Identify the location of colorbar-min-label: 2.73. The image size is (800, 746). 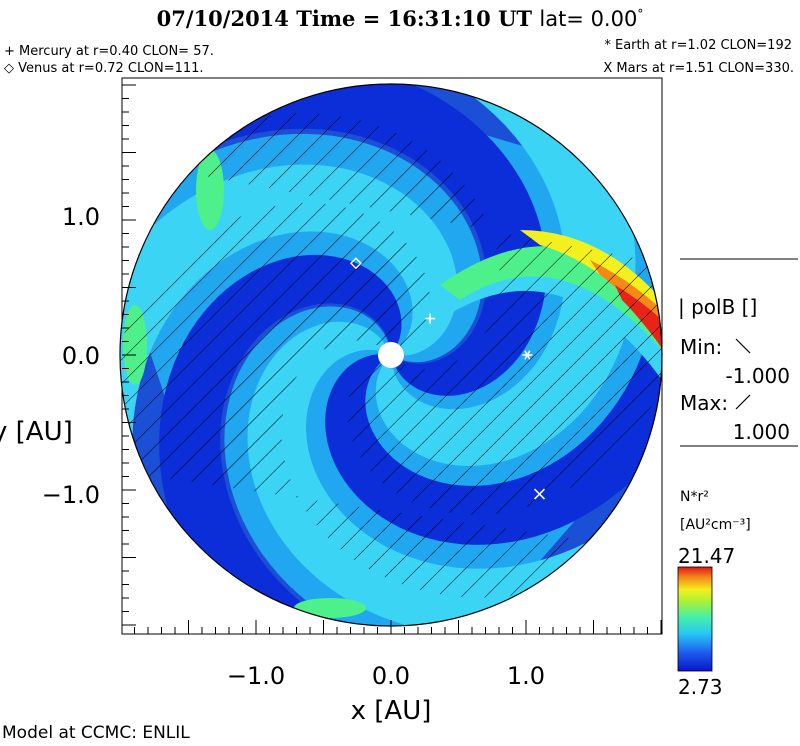
(700, 687).